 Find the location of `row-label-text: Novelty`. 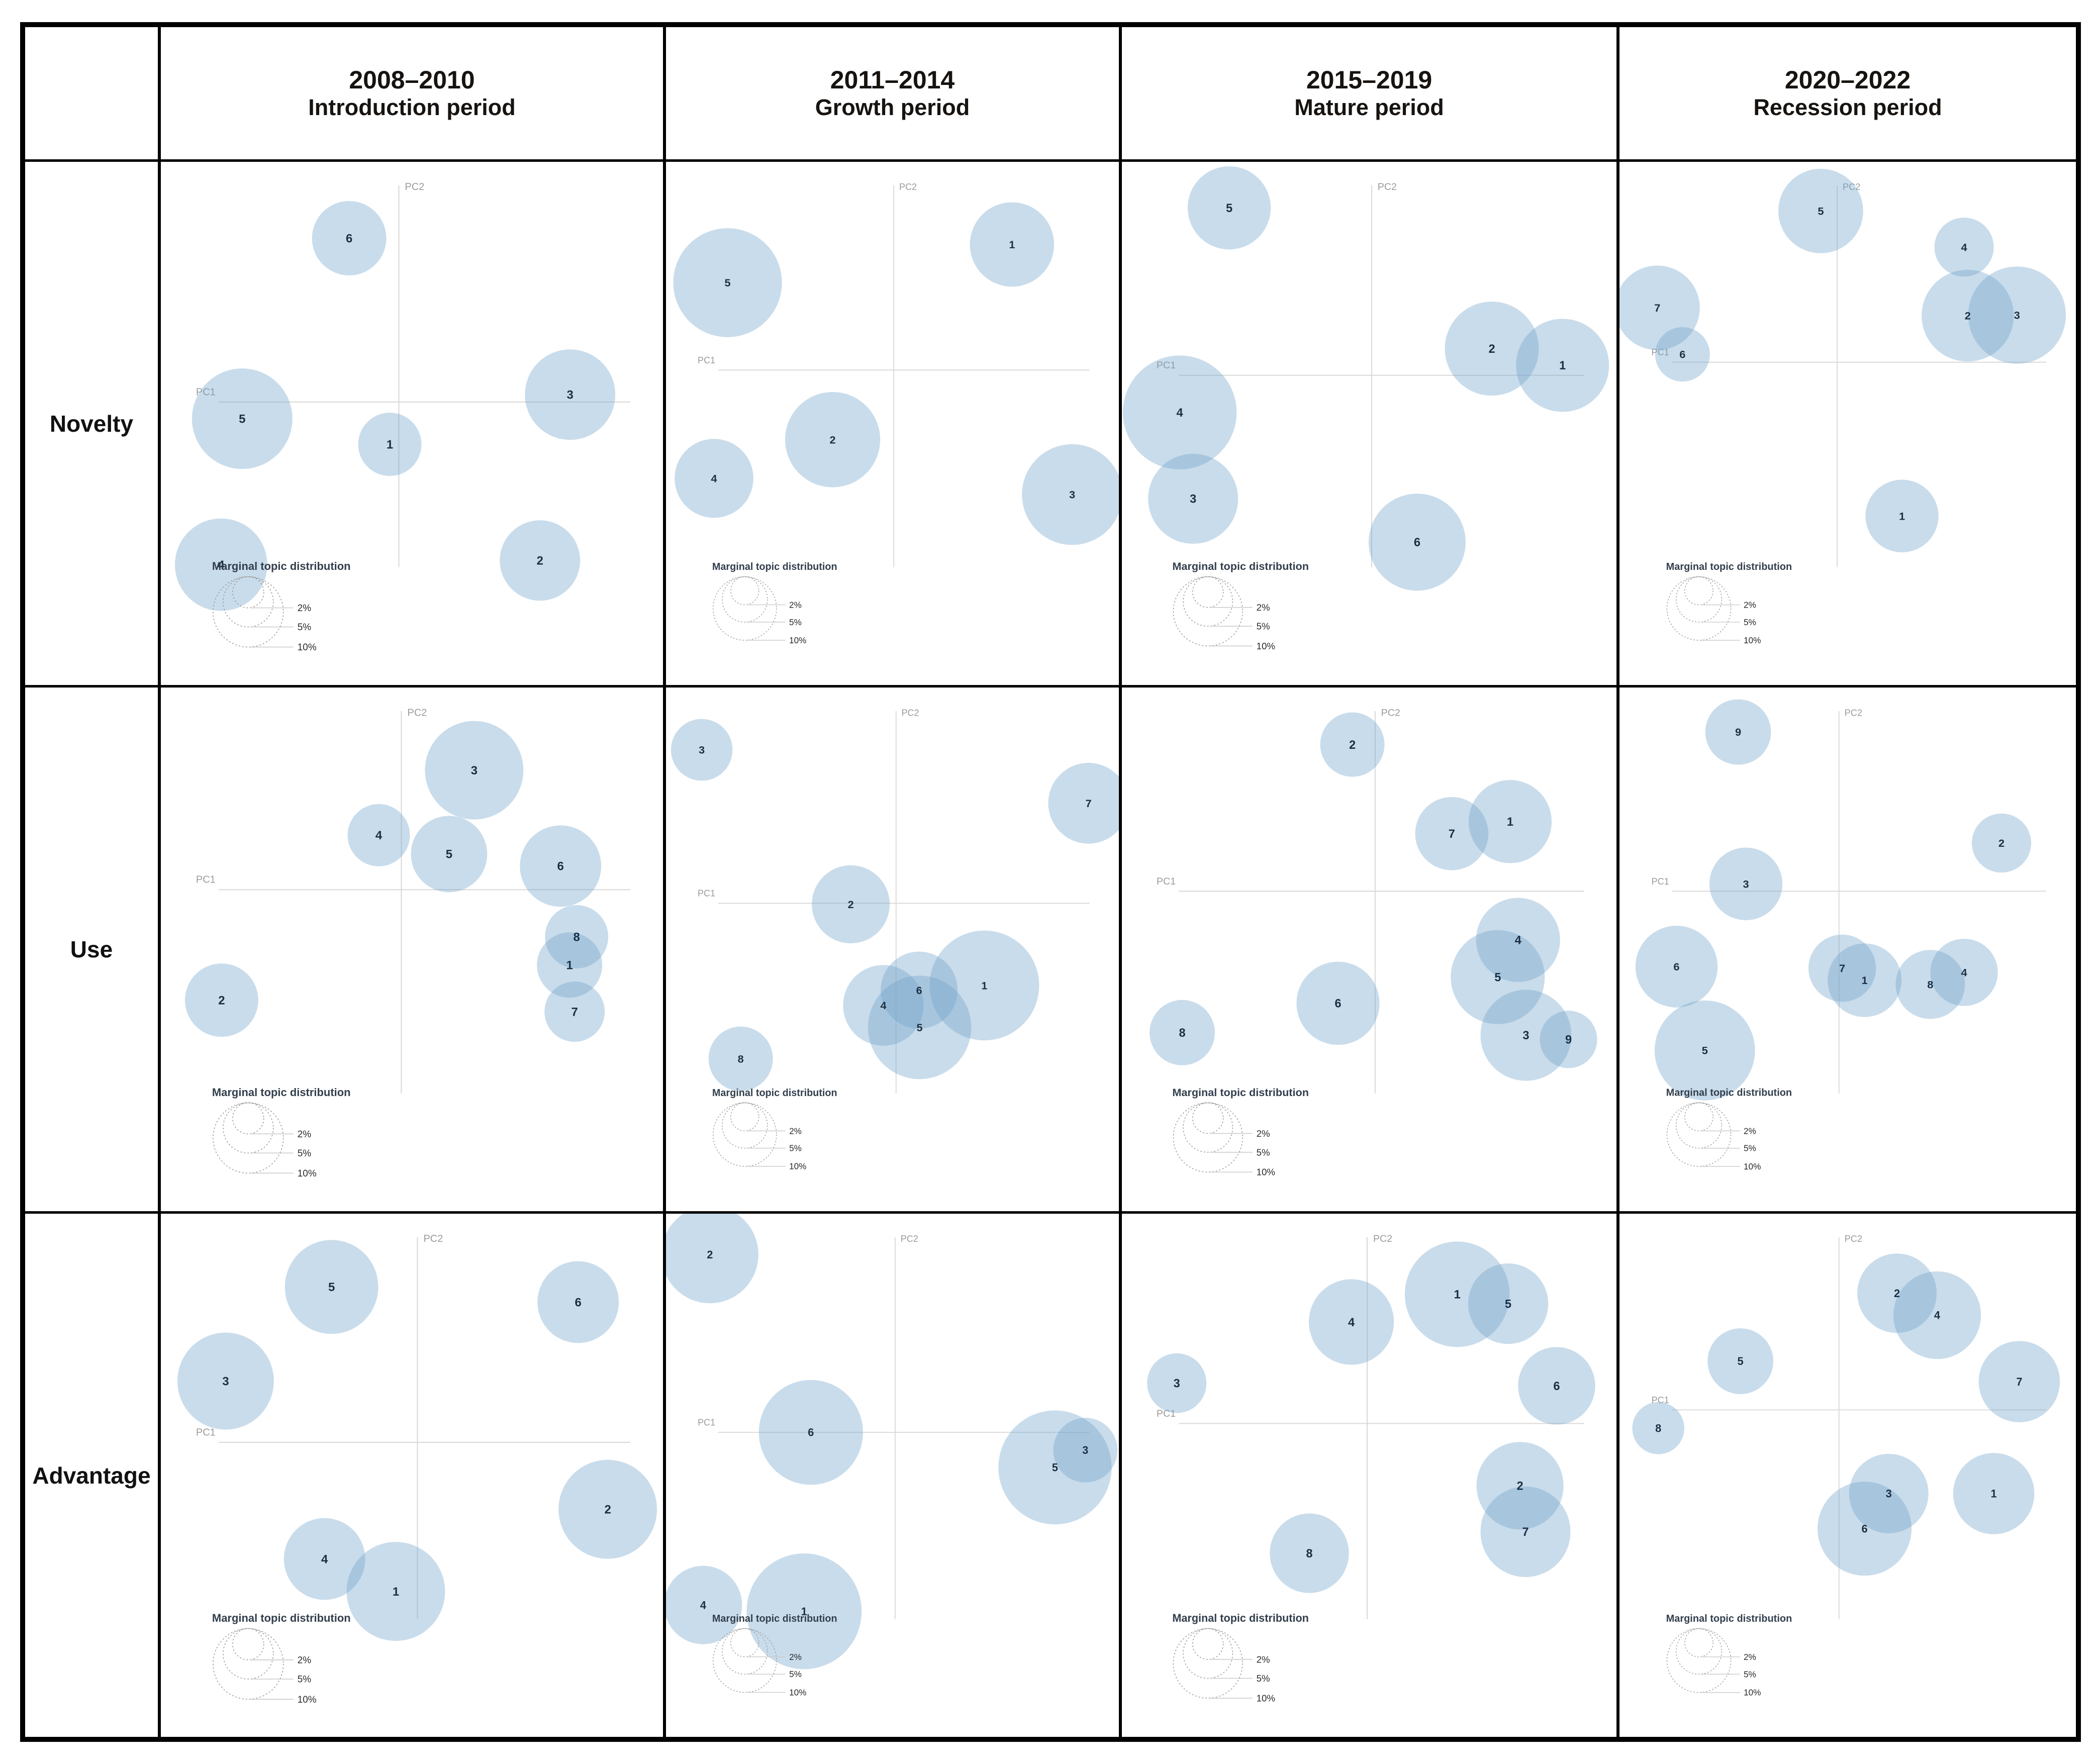

row-label-text: Novelty is located at coordinates (91, 423).